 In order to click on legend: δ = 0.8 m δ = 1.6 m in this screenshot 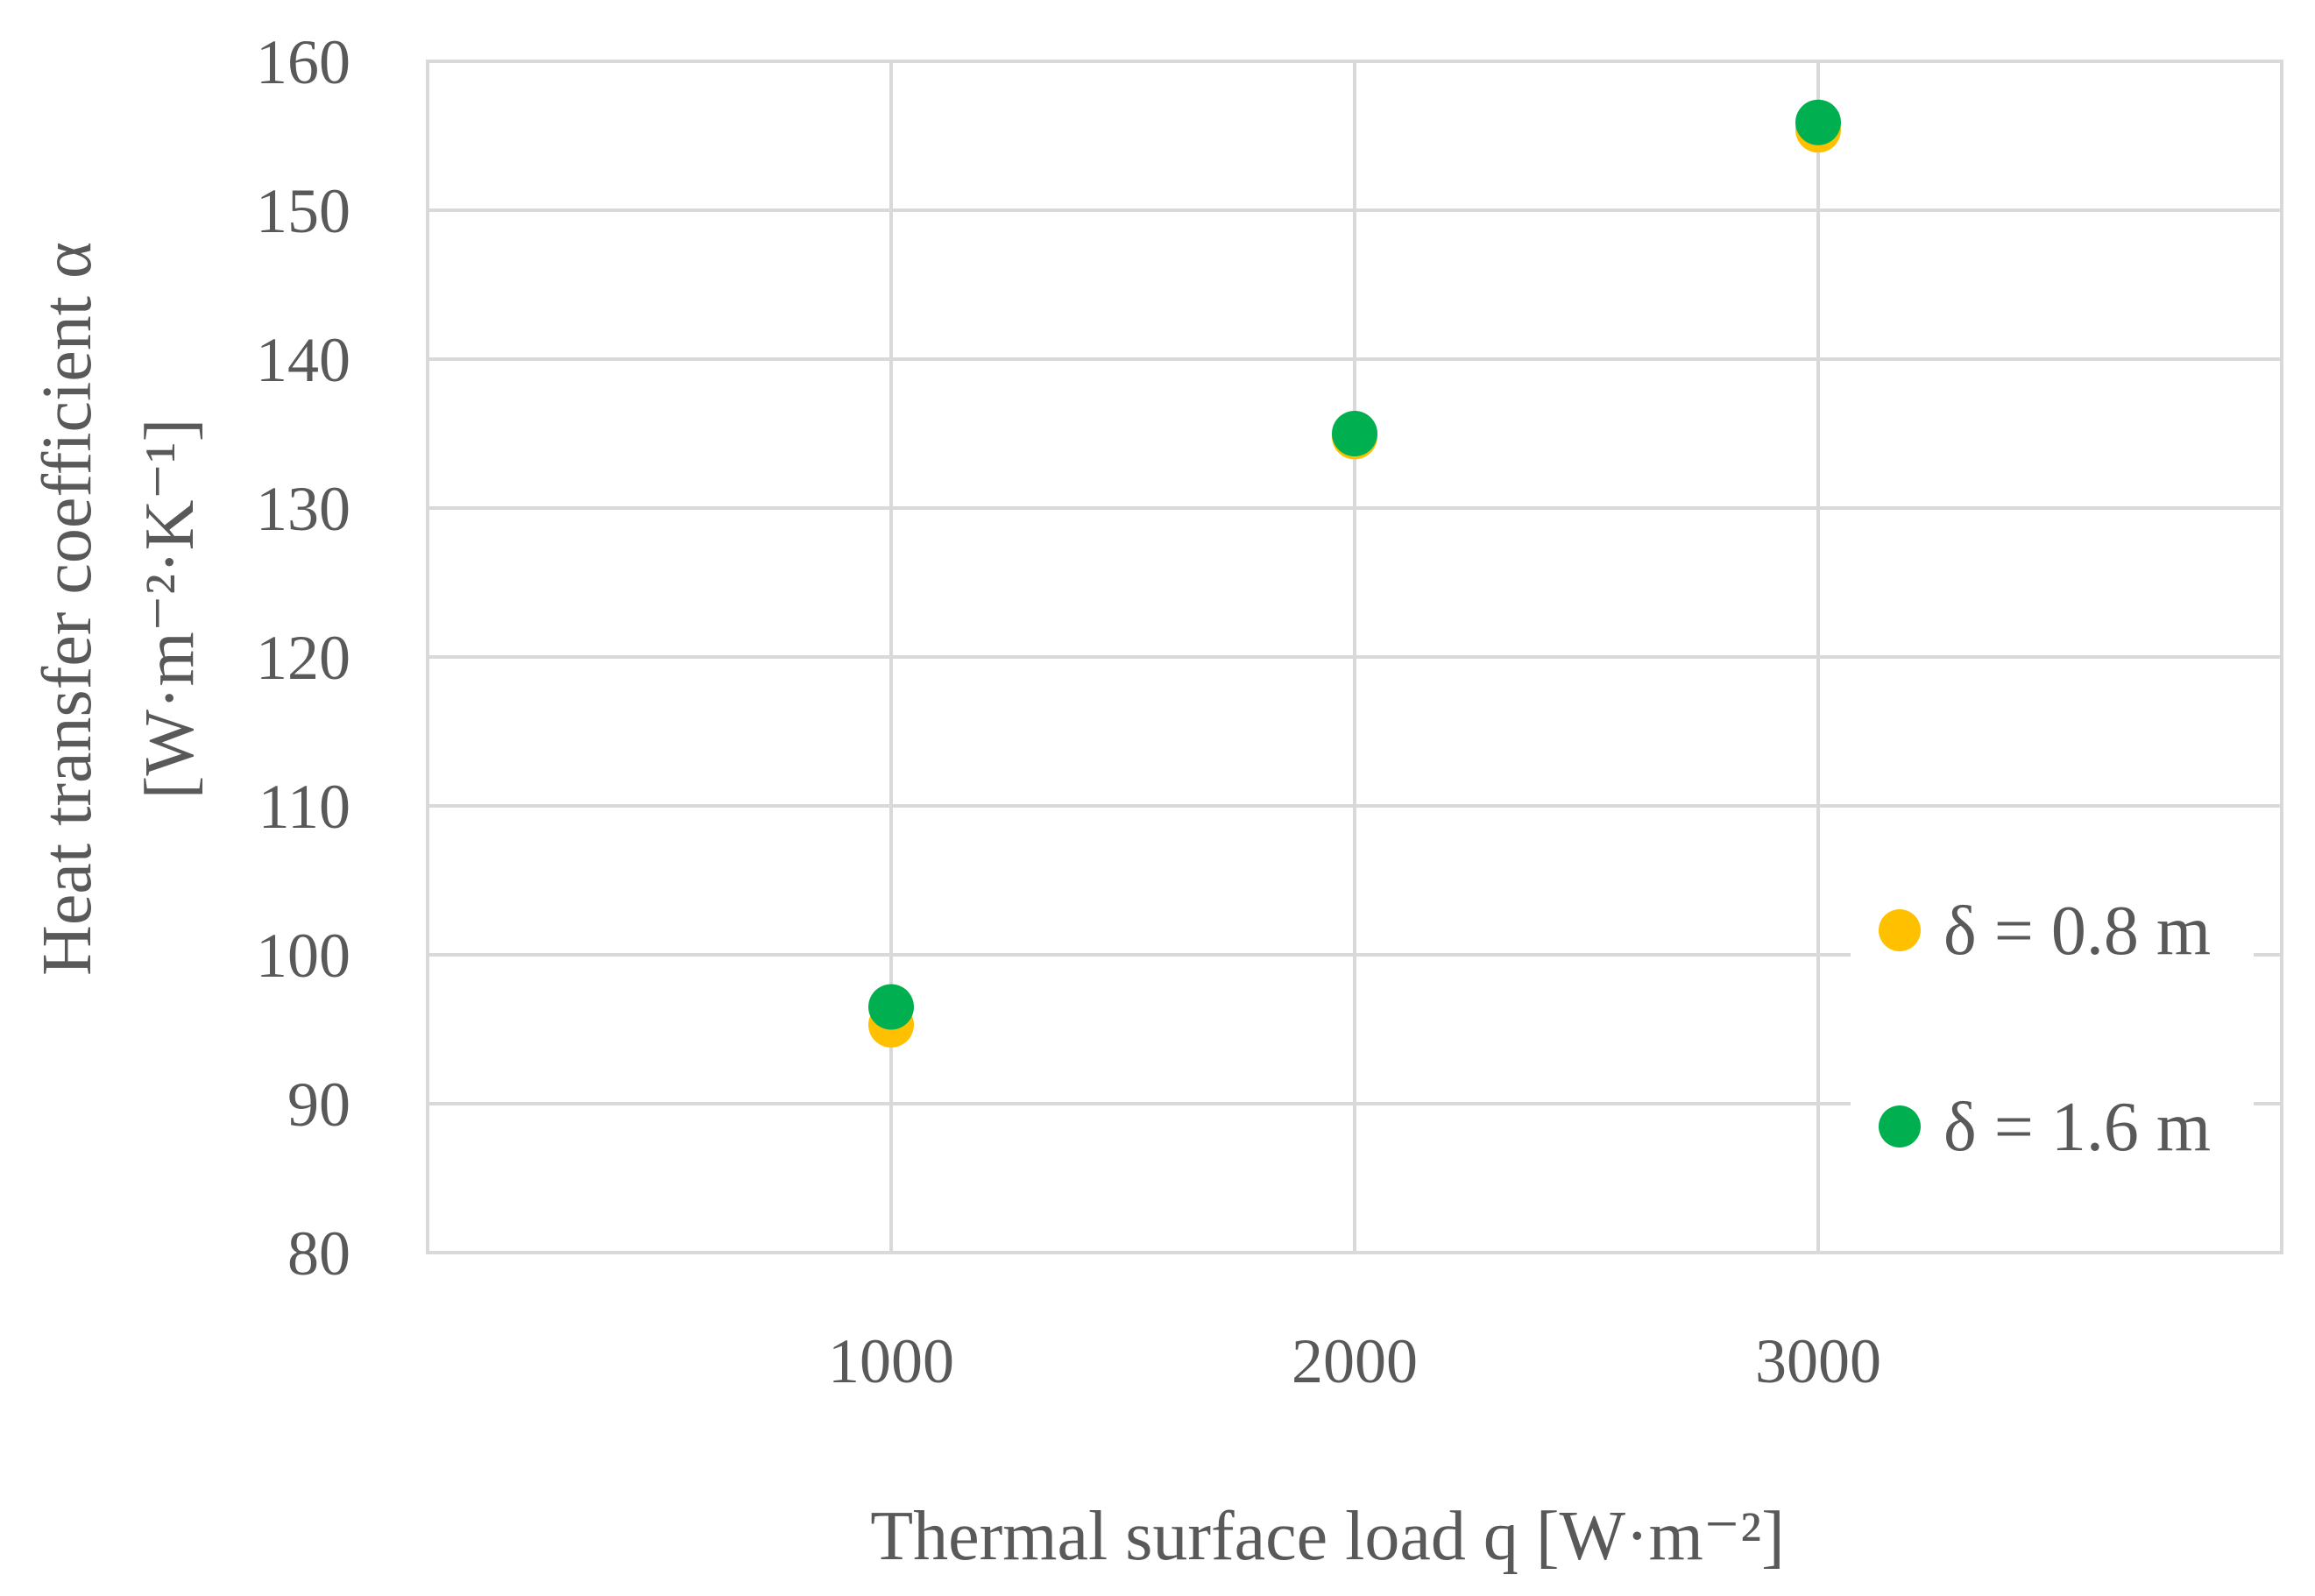, I will do `click(2045, 1029)`.